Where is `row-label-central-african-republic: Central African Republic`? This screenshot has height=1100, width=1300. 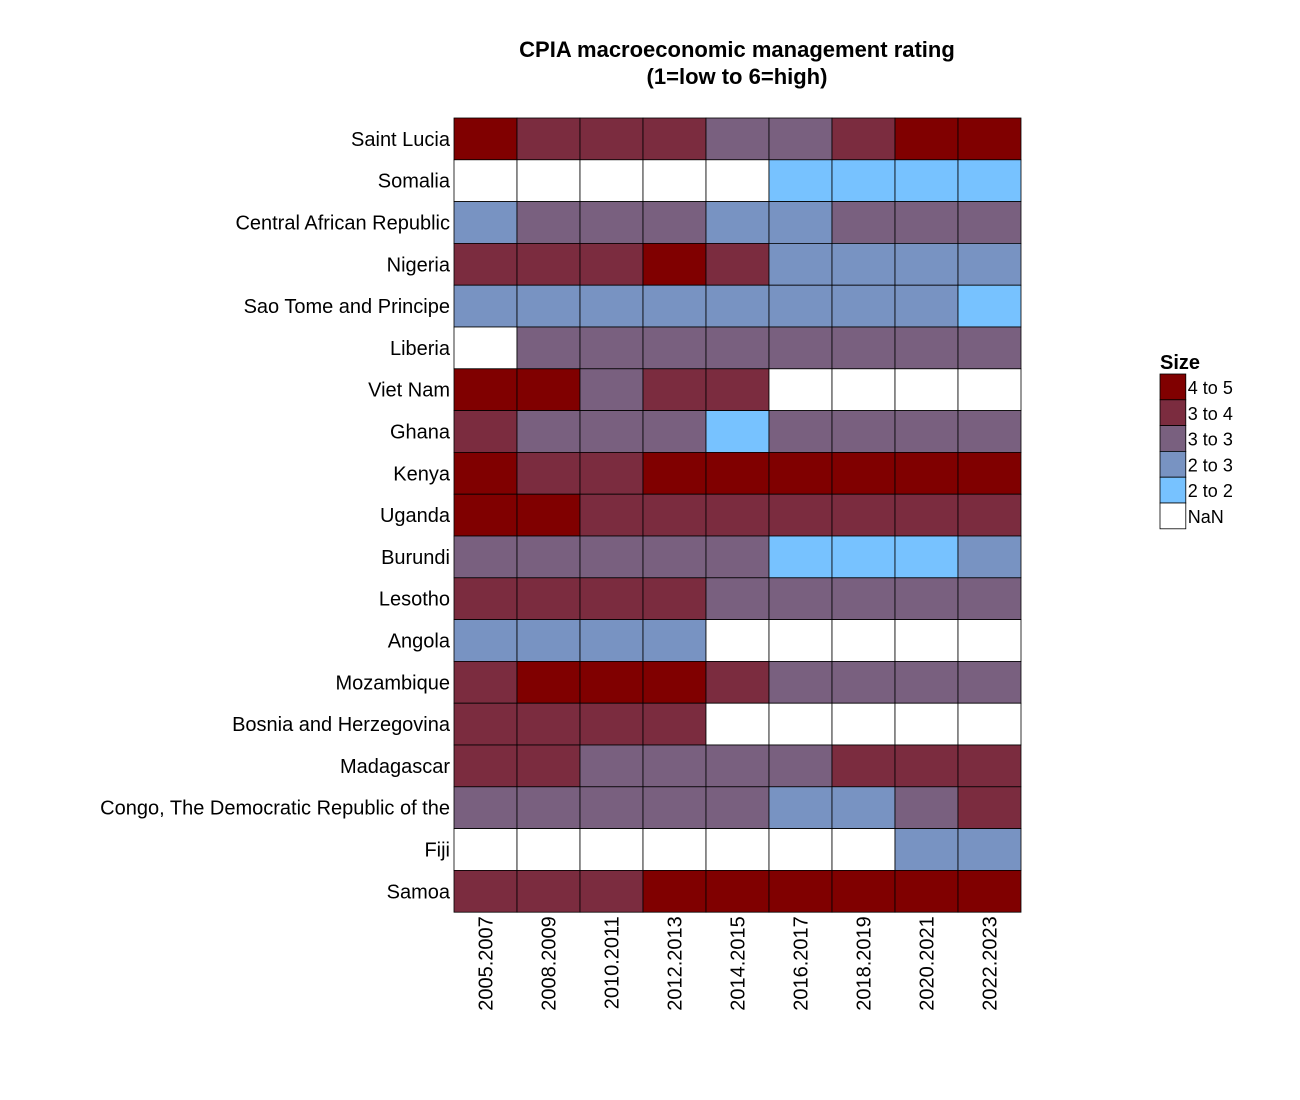 row-label-central-african-republic: Central African Republic is located at coordinates (342, 224).